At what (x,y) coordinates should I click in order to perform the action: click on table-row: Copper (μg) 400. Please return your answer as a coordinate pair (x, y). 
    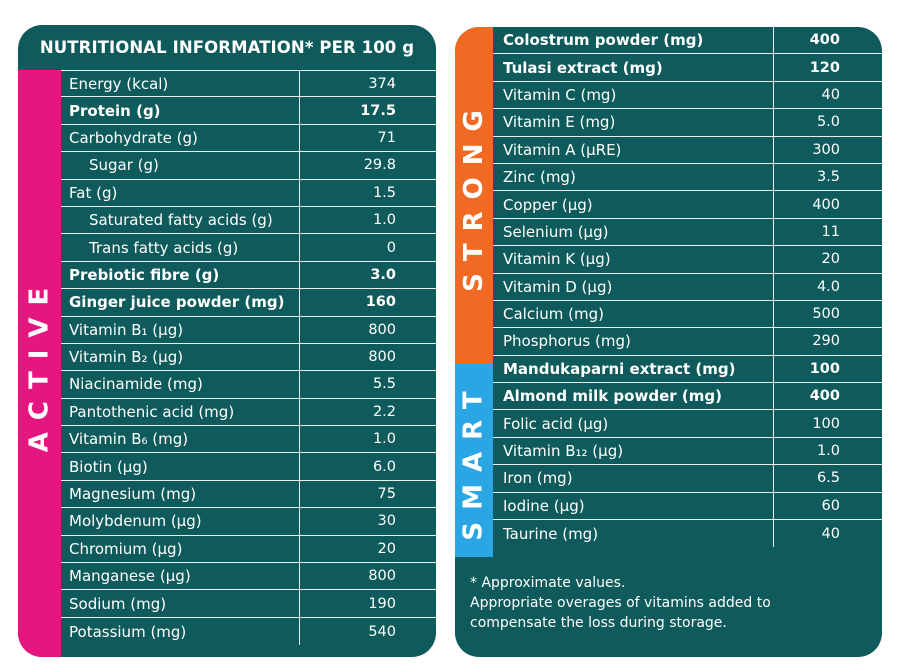
    Looking at the image, I should click on (687, 205).